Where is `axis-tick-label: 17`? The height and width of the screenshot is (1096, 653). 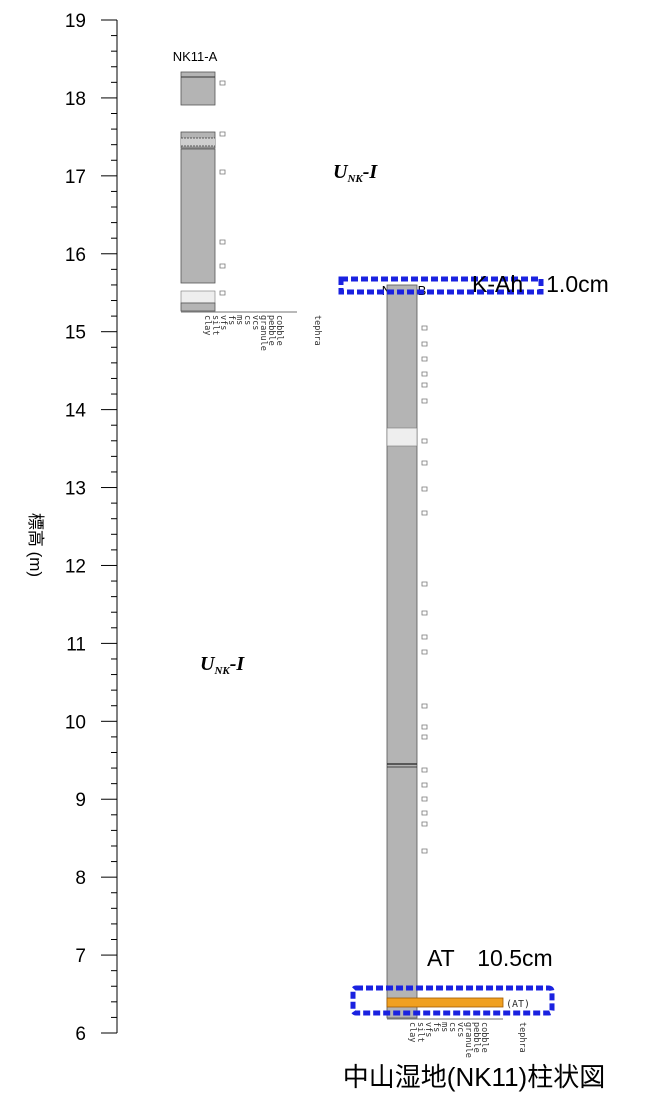
axis-tick-label: 17 is located at coordinates (75, 177).